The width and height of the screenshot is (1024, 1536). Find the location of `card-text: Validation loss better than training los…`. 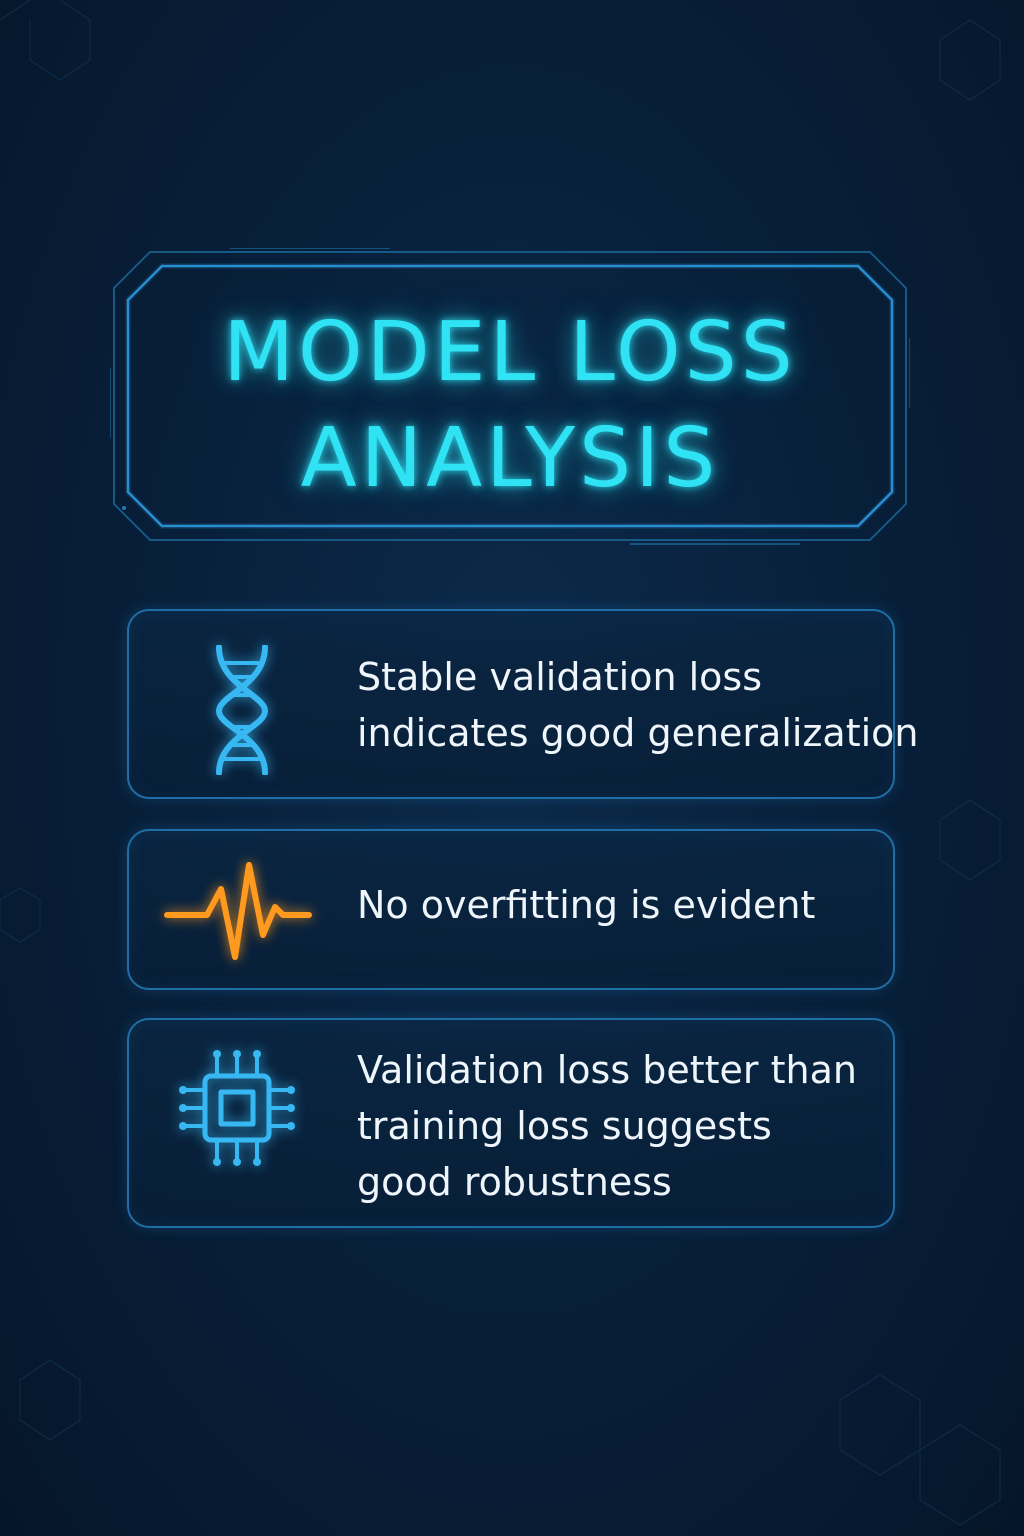

card-text: Validation loss better than training los… is located at coordinates (621, 1126).